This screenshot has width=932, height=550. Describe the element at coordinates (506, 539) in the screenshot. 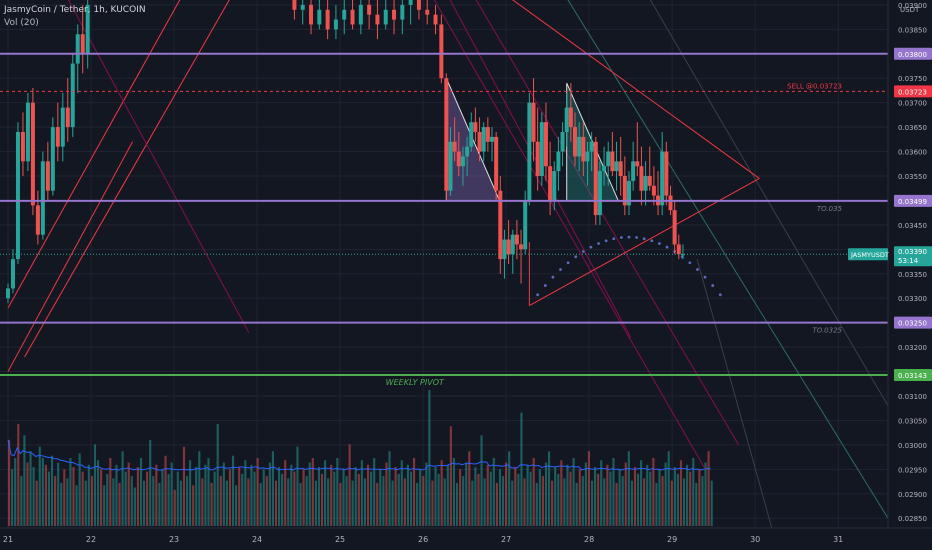

I see `time-tick-label: 27` at that location.